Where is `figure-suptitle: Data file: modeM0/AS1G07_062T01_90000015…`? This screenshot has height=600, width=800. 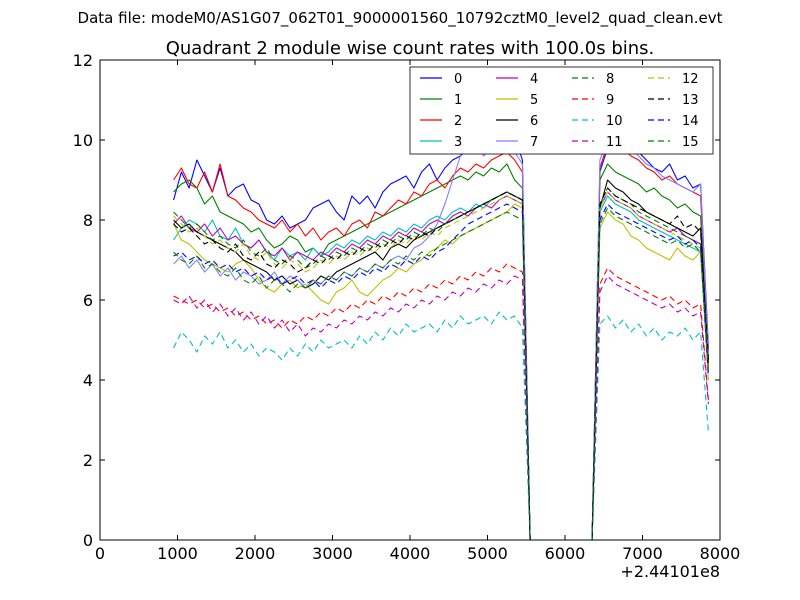 figure-suptitle: Data file: modeM0/AS1G07_062T01_90000015… is located at coordinates (400, 18).